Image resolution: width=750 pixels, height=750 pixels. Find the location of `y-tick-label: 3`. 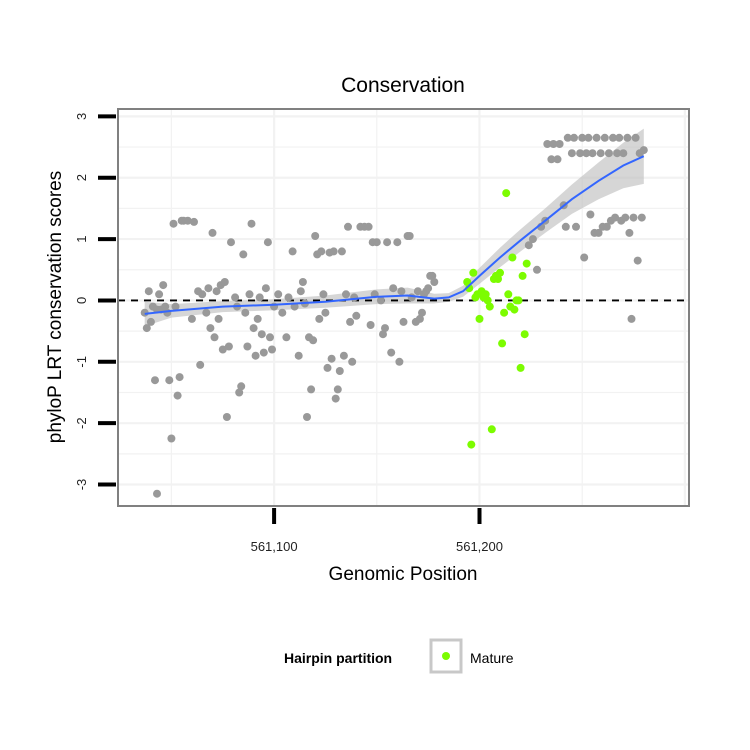

y-tick-label: 3 is located at coordinates (81, 116).